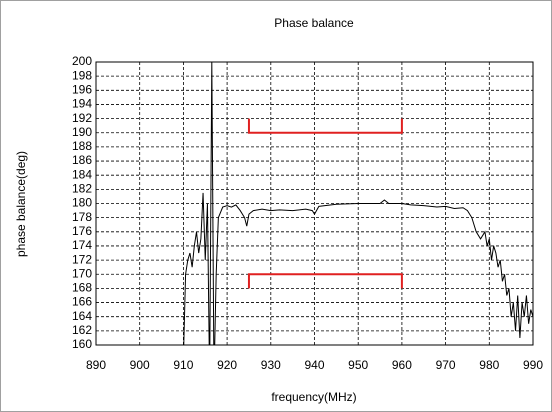 Image resolution: width=552 pixels, height=412 pixels. What do you see at coordinates (82, 203) in the screenshot?
I see `y-tick-label: 180` at bounding box center [82, 203].